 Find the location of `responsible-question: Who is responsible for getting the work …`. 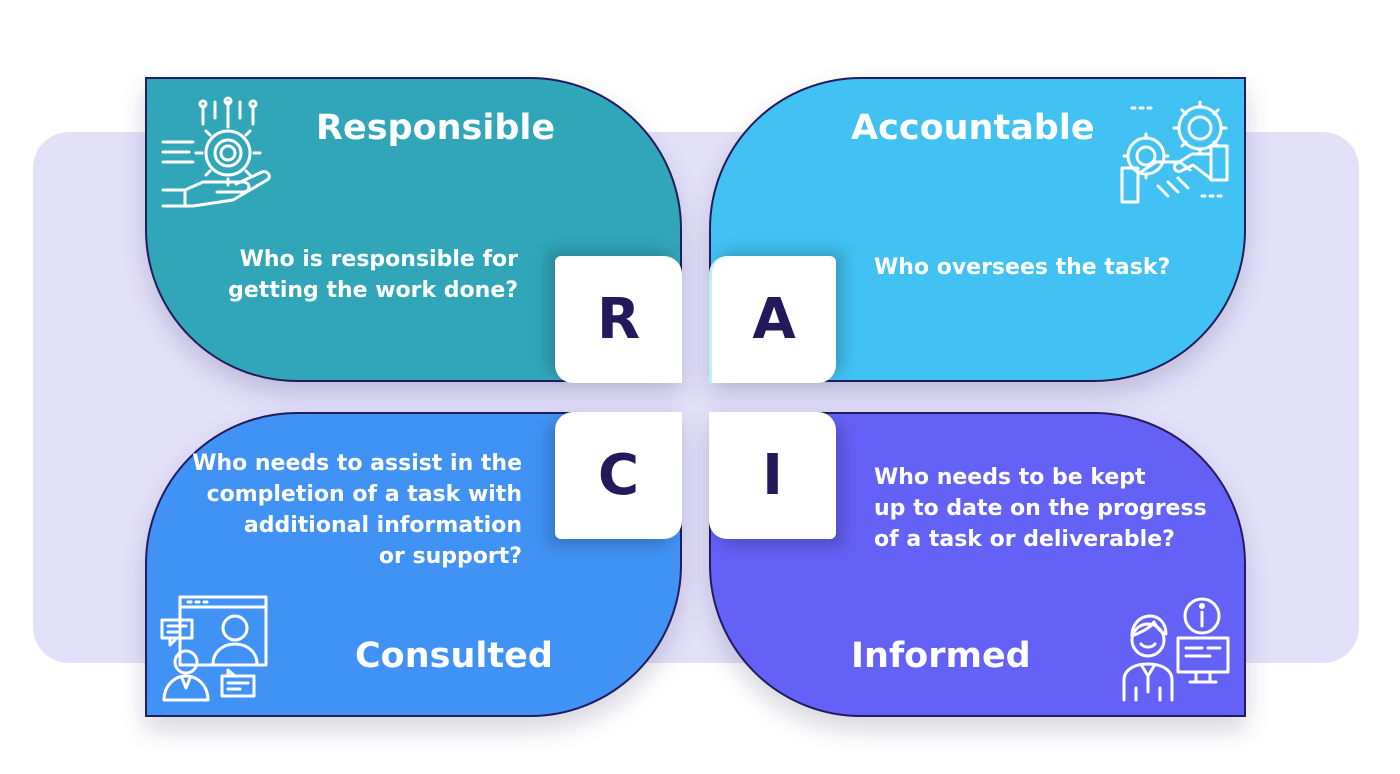

responsible-question: Who is responsible for getting the work … is located at coordinates (373, 275).